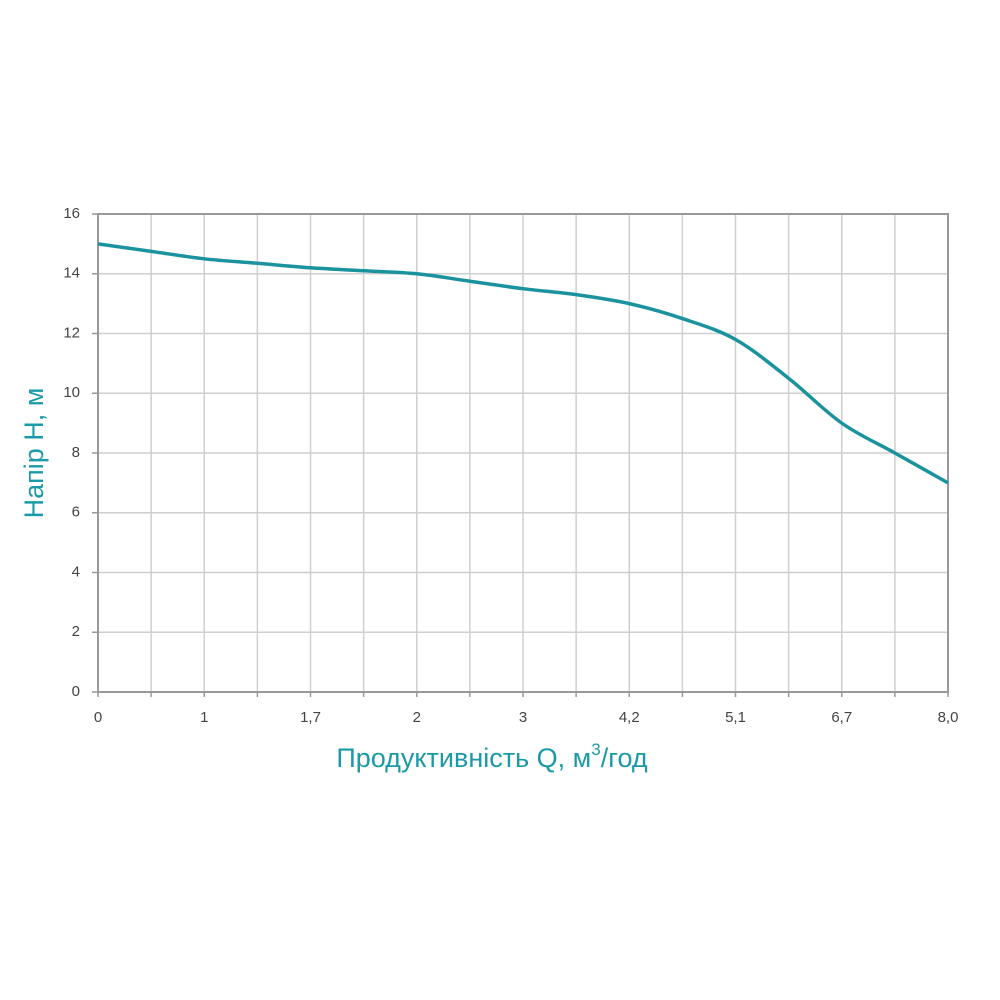 The width and height of the screenshot is (1000, 1000). Describe the element at coordinates (71, 213) in the screenshot. I see `y-tick-label: 16` at that location.